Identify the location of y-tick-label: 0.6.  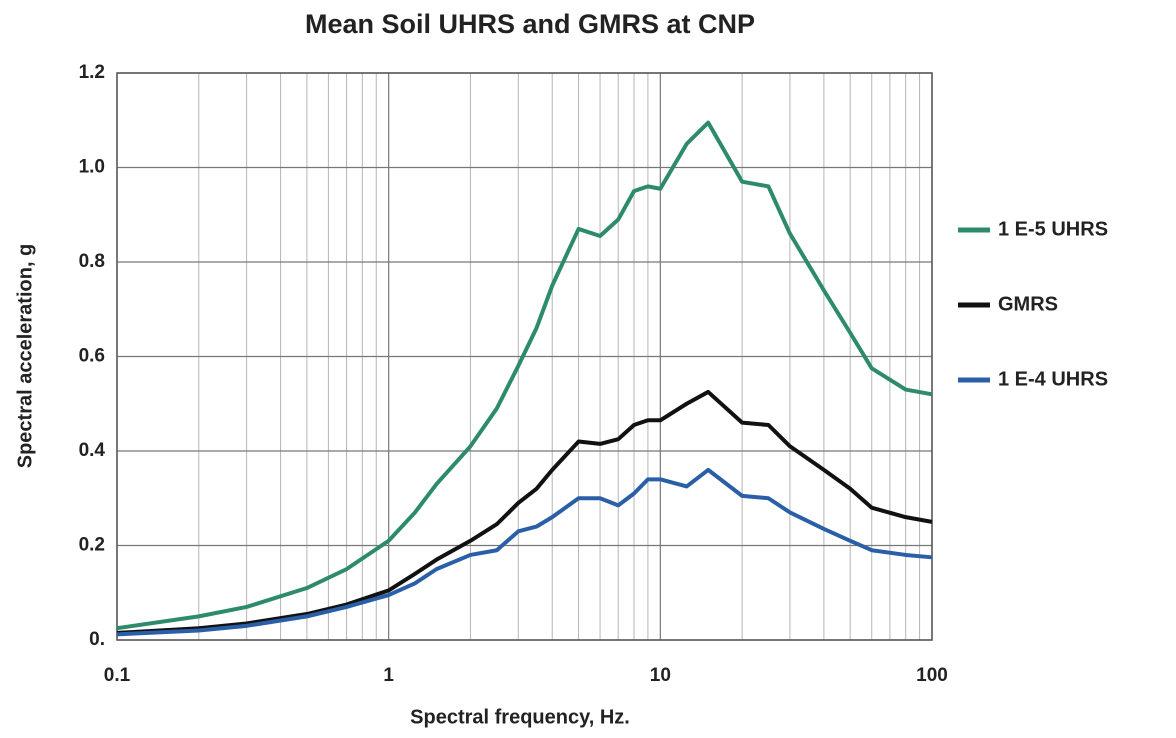
(92, 356).